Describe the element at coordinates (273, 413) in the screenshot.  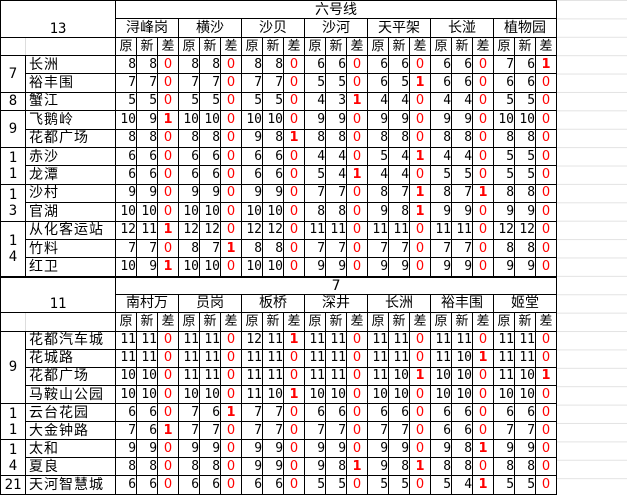
I see `new-value: 7` at that location.